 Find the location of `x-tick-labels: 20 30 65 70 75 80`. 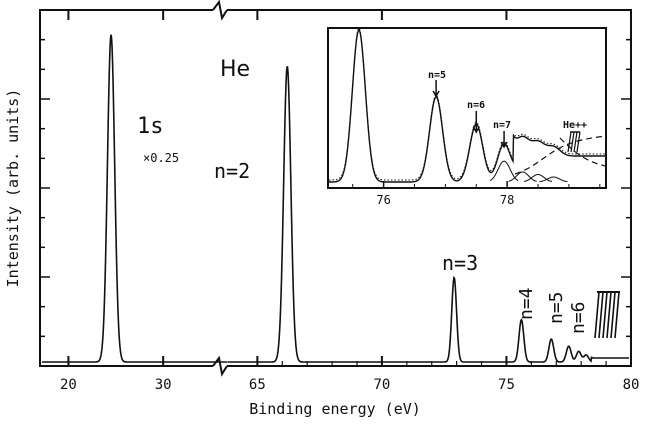

x-tick-labels: 20 30 65 70 75 80 is located at coordinates (349, 385).